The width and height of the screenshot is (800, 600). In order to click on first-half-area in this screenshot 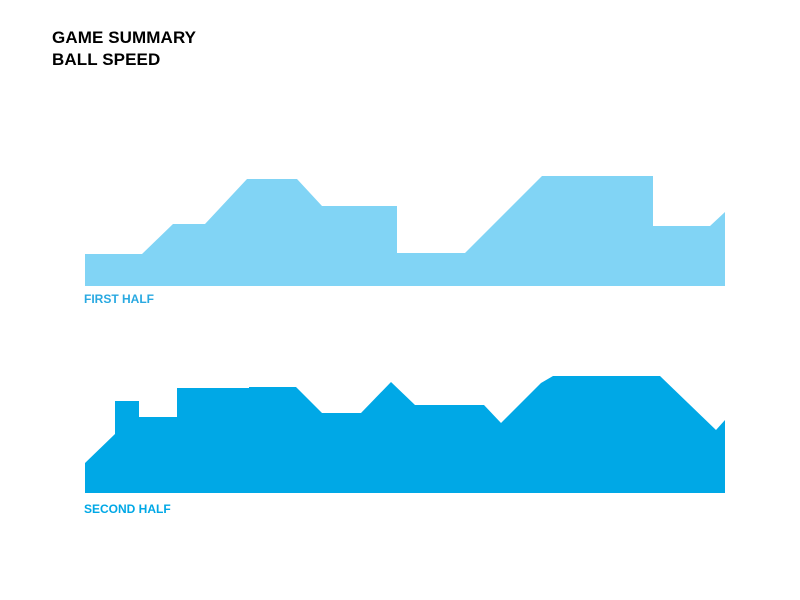, I will do `click(405, 231)`.